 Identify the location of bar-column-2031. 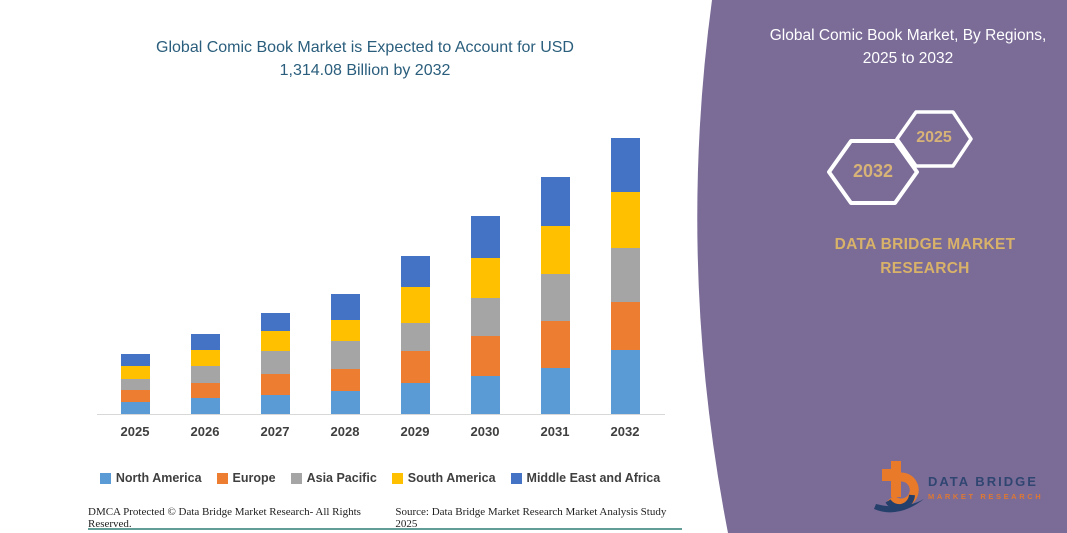
(555, 295).